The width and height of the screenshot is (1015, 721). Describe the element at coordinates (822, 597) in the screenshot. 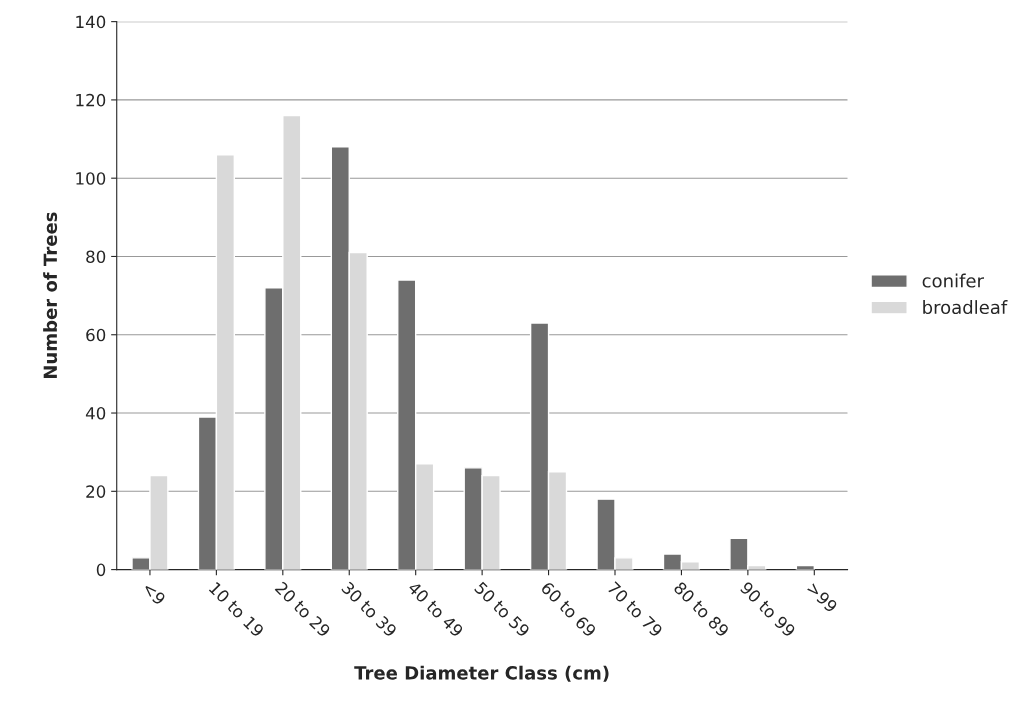

I see `x-tick-label: >99` at that location.